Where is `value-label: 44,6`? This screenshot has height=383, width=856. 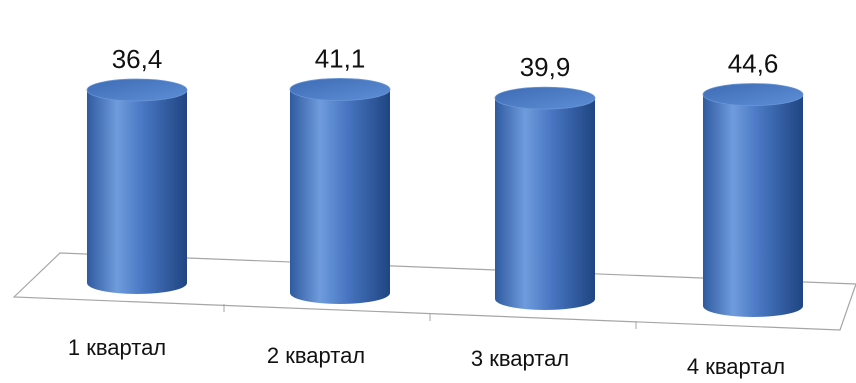
value-label: 44,6 is located at coordinates (753, 64).